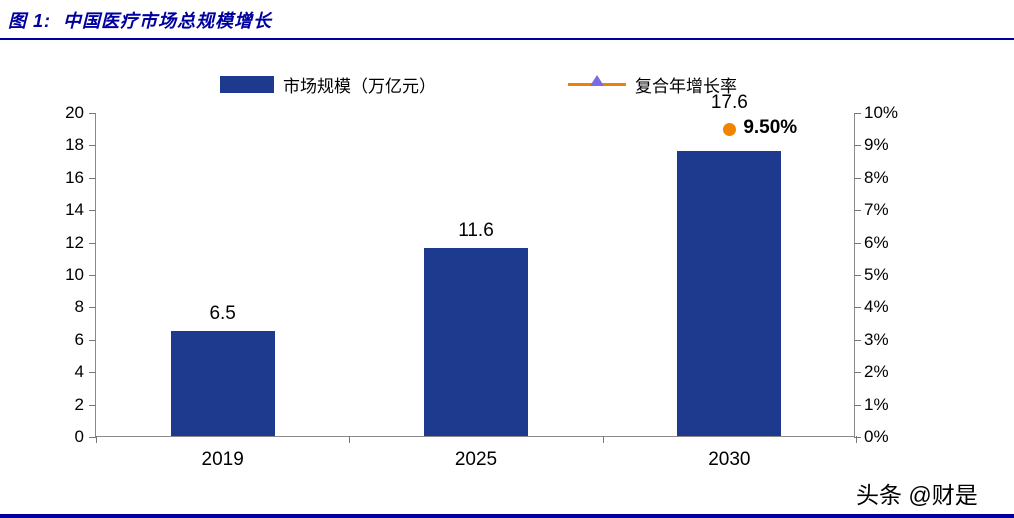 Image resolution: width=1014 pixels, height=518 pixels. Describe the element at coordinates (770, 128) in the screenshot. I see `cagr-value-label: 9.50%` at that location.